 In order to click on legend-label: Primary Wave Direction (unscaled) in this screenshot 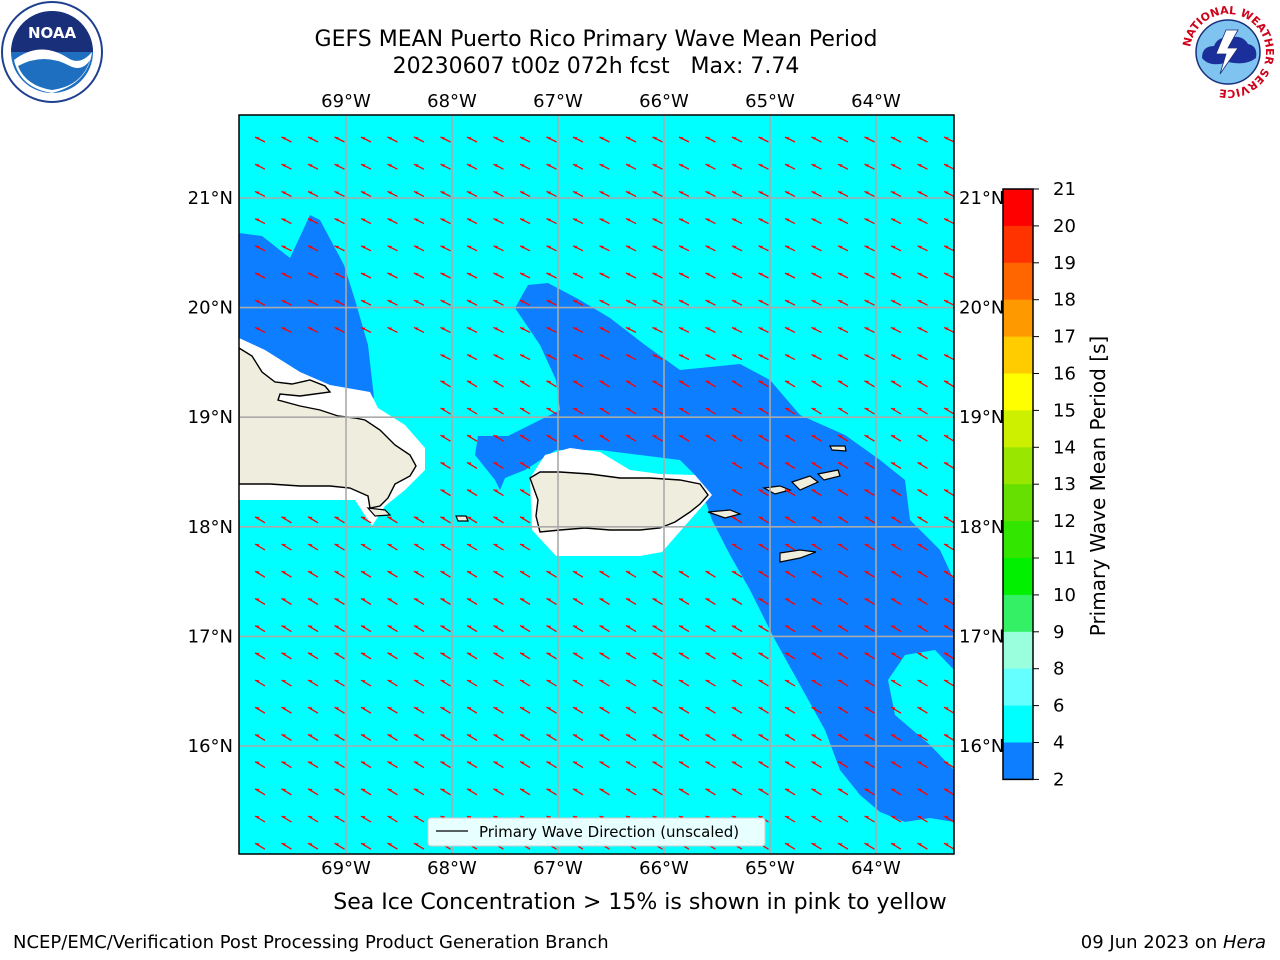, I will do `click(609, 832)`.